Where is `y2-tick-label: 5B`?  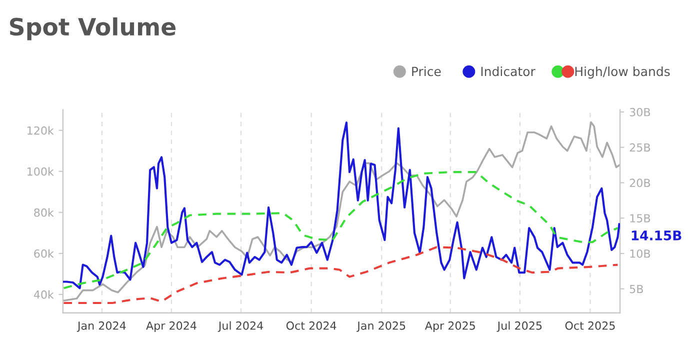
y2-tick-label: 5B is located at coordinates (636, 289).